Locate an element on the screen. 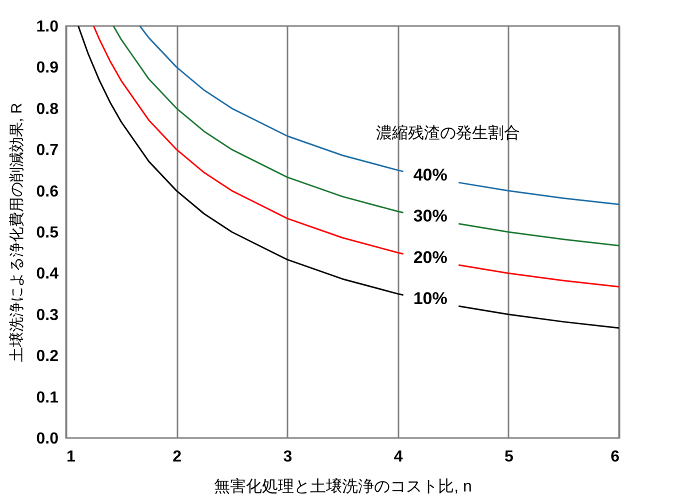  y-tick-label: 0.8 is located at coordinates (47, 109).